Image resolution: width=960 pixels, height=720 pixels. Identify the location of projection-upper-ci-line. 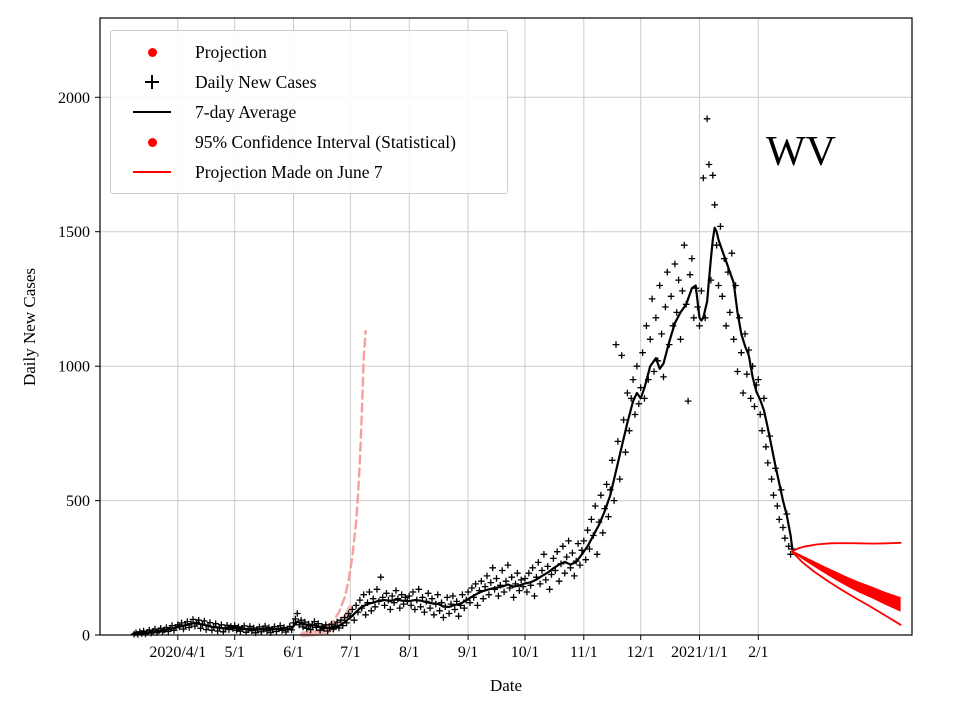
(846, 546).